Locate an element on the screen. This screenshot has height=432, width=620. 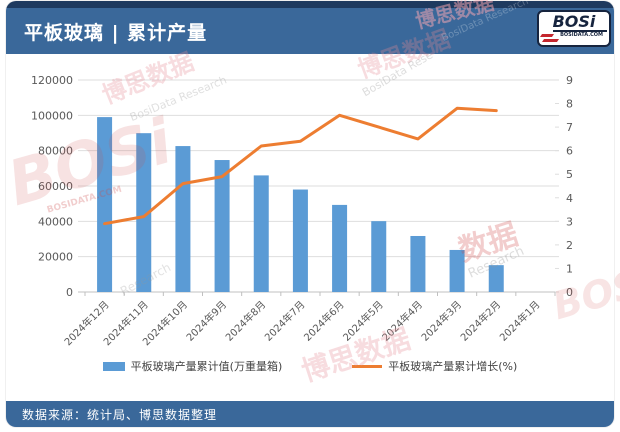
legend-item-line-series: 平板玻璃产量累计增长(%) is located at coordinates (434, 366).